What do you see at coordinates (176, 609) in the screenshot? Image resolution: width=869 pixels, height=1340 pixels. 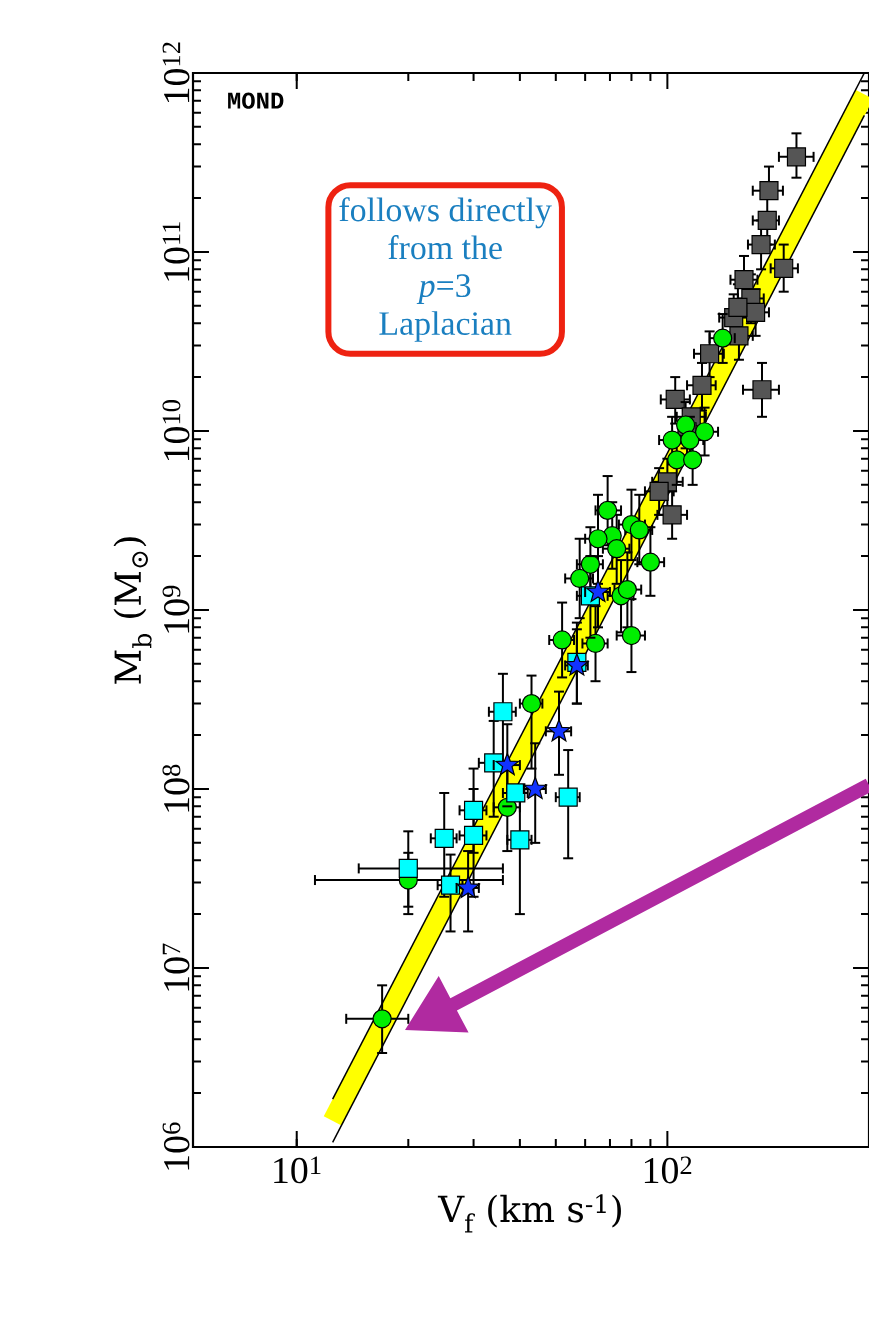 I see `y-tick-label: 10$^{9}$` at bounding box center [176, 609].